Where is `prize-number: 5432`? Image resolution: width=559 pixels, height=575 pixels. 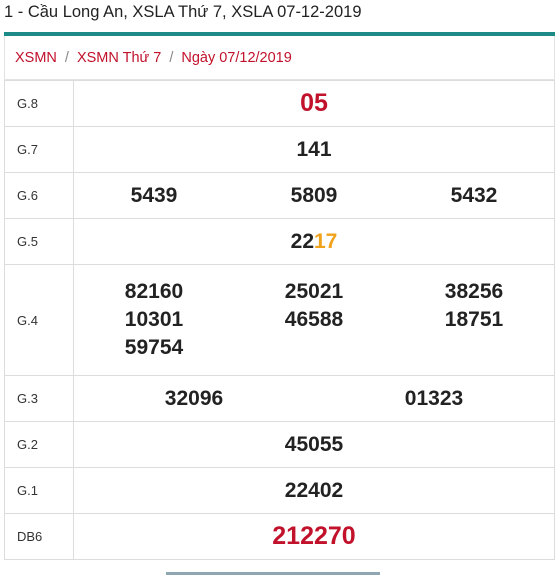 prize-number: 5432 is located at coordinates (474, 195).